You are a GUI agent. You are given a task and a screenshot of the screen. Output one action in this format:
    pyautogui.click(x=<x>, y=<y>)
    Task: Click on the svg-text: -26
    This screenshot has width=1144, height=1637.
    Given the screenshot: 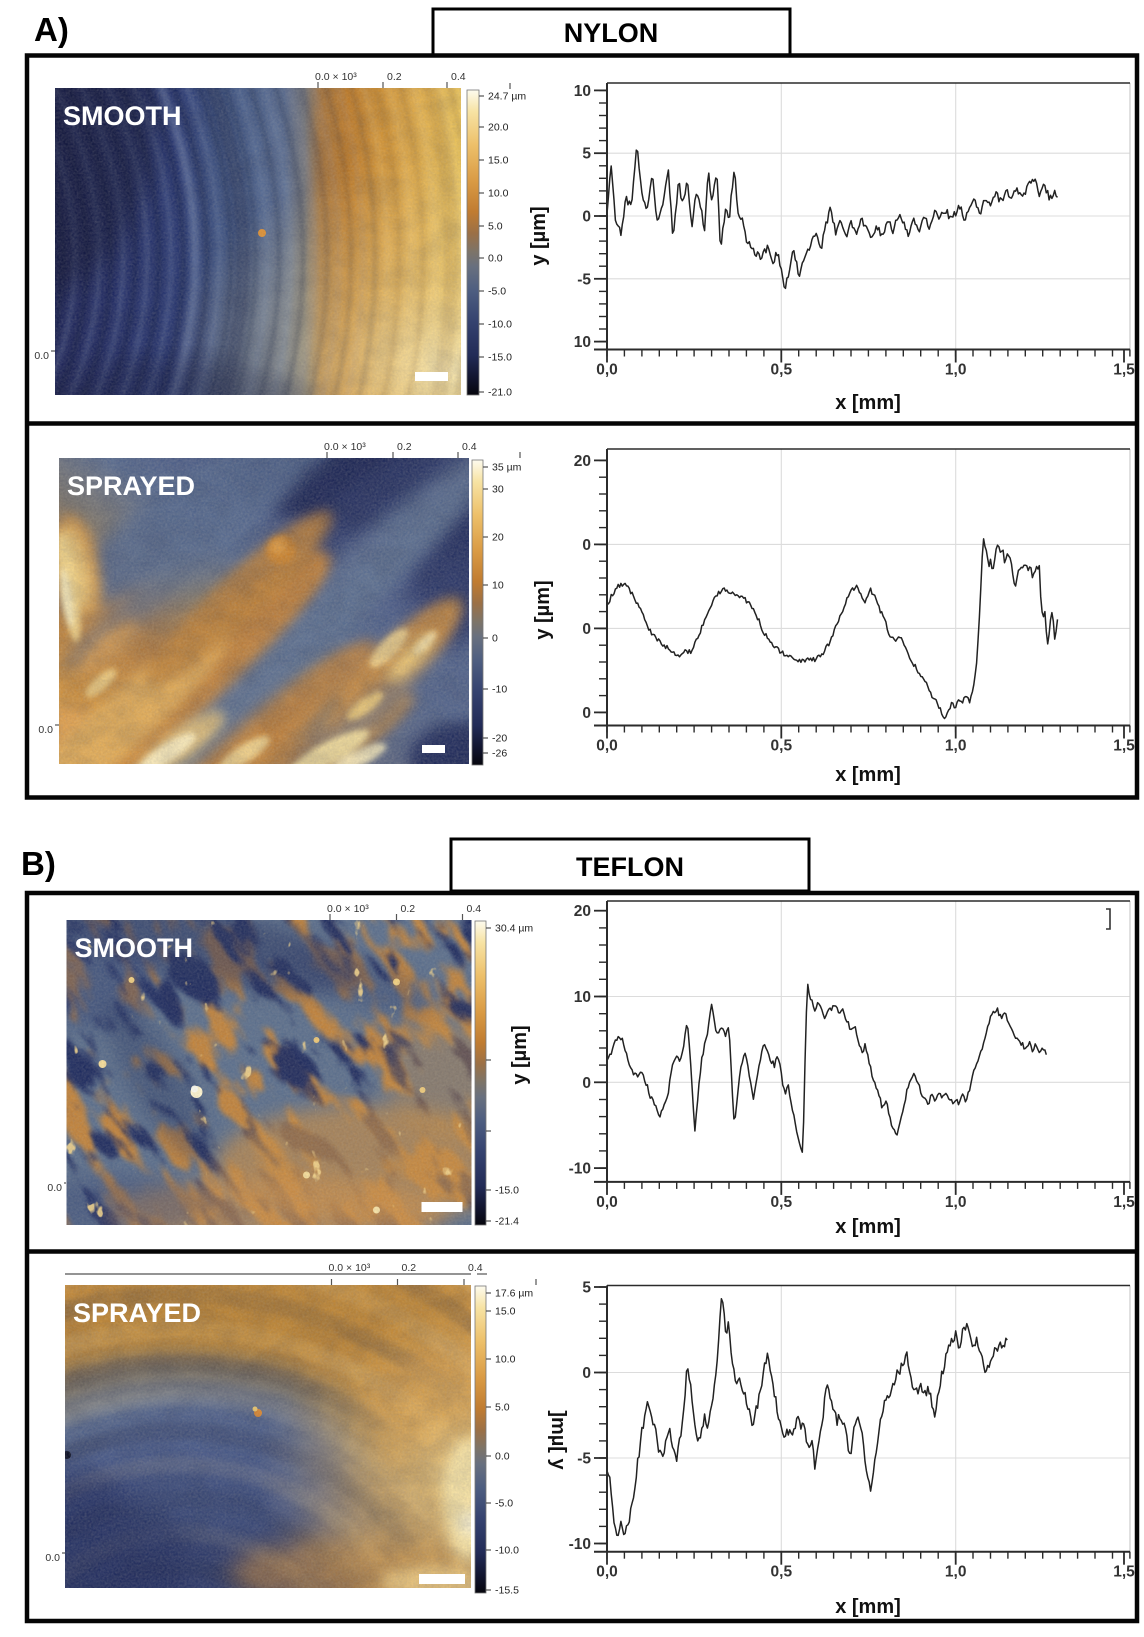 What is the action you would take?
    pyautogui.click(x=499, y=754)
    